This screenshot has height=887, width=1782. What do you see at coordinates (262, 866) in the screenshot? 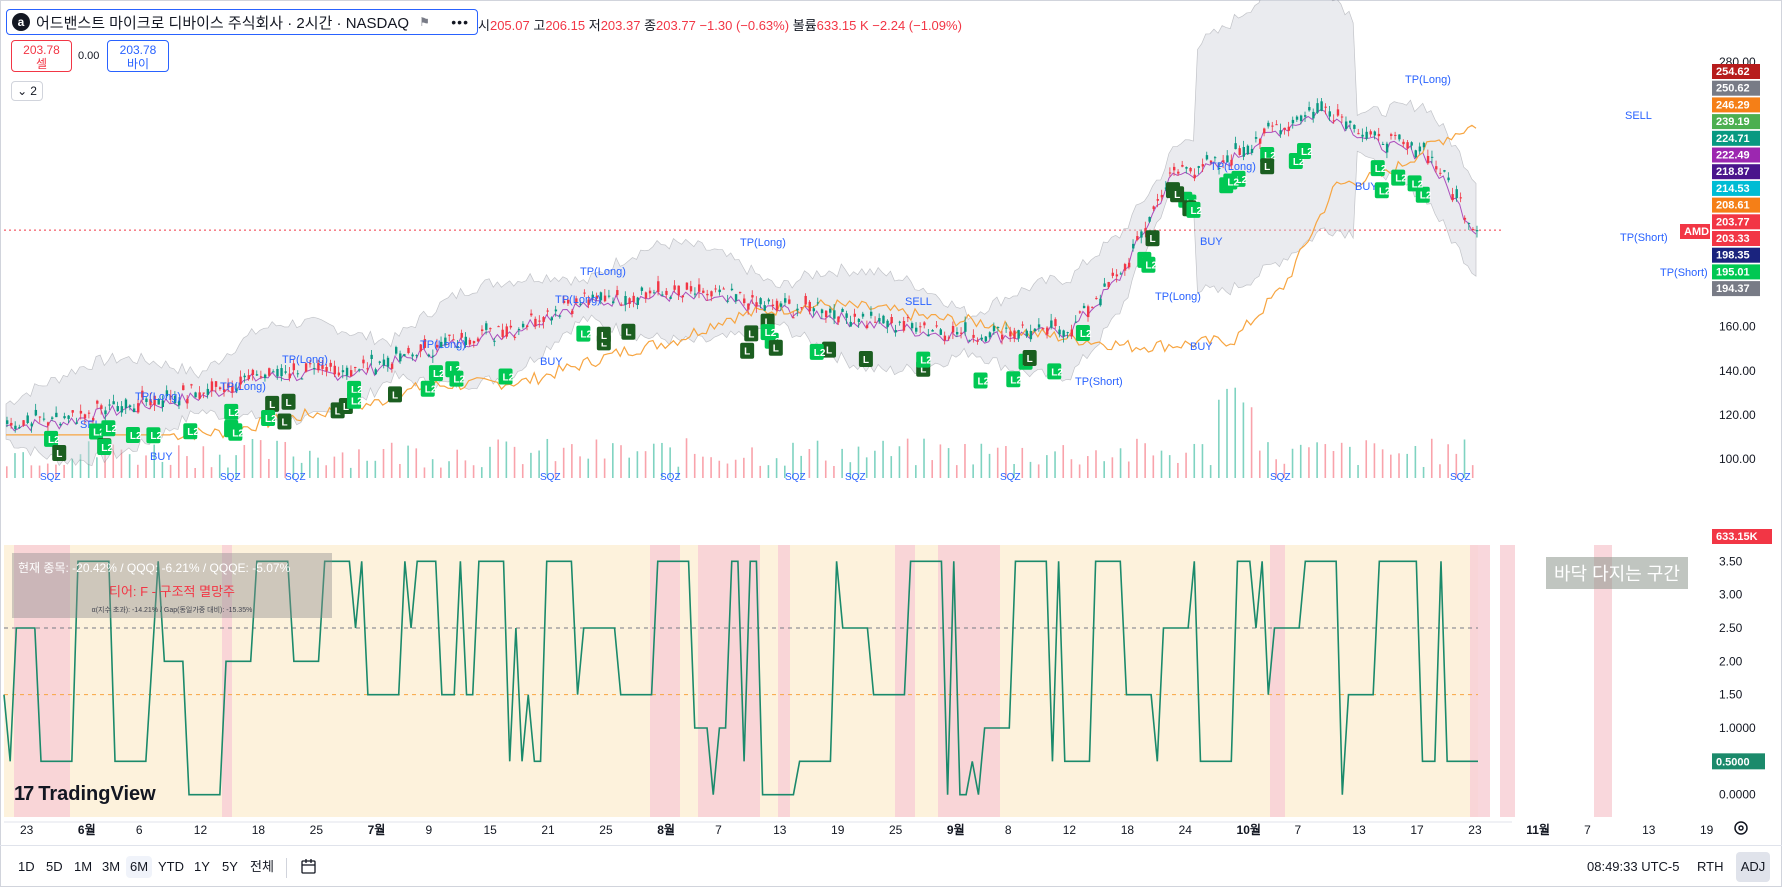
I see `range-button-전체: 전체` at bounding box center [262, 866].